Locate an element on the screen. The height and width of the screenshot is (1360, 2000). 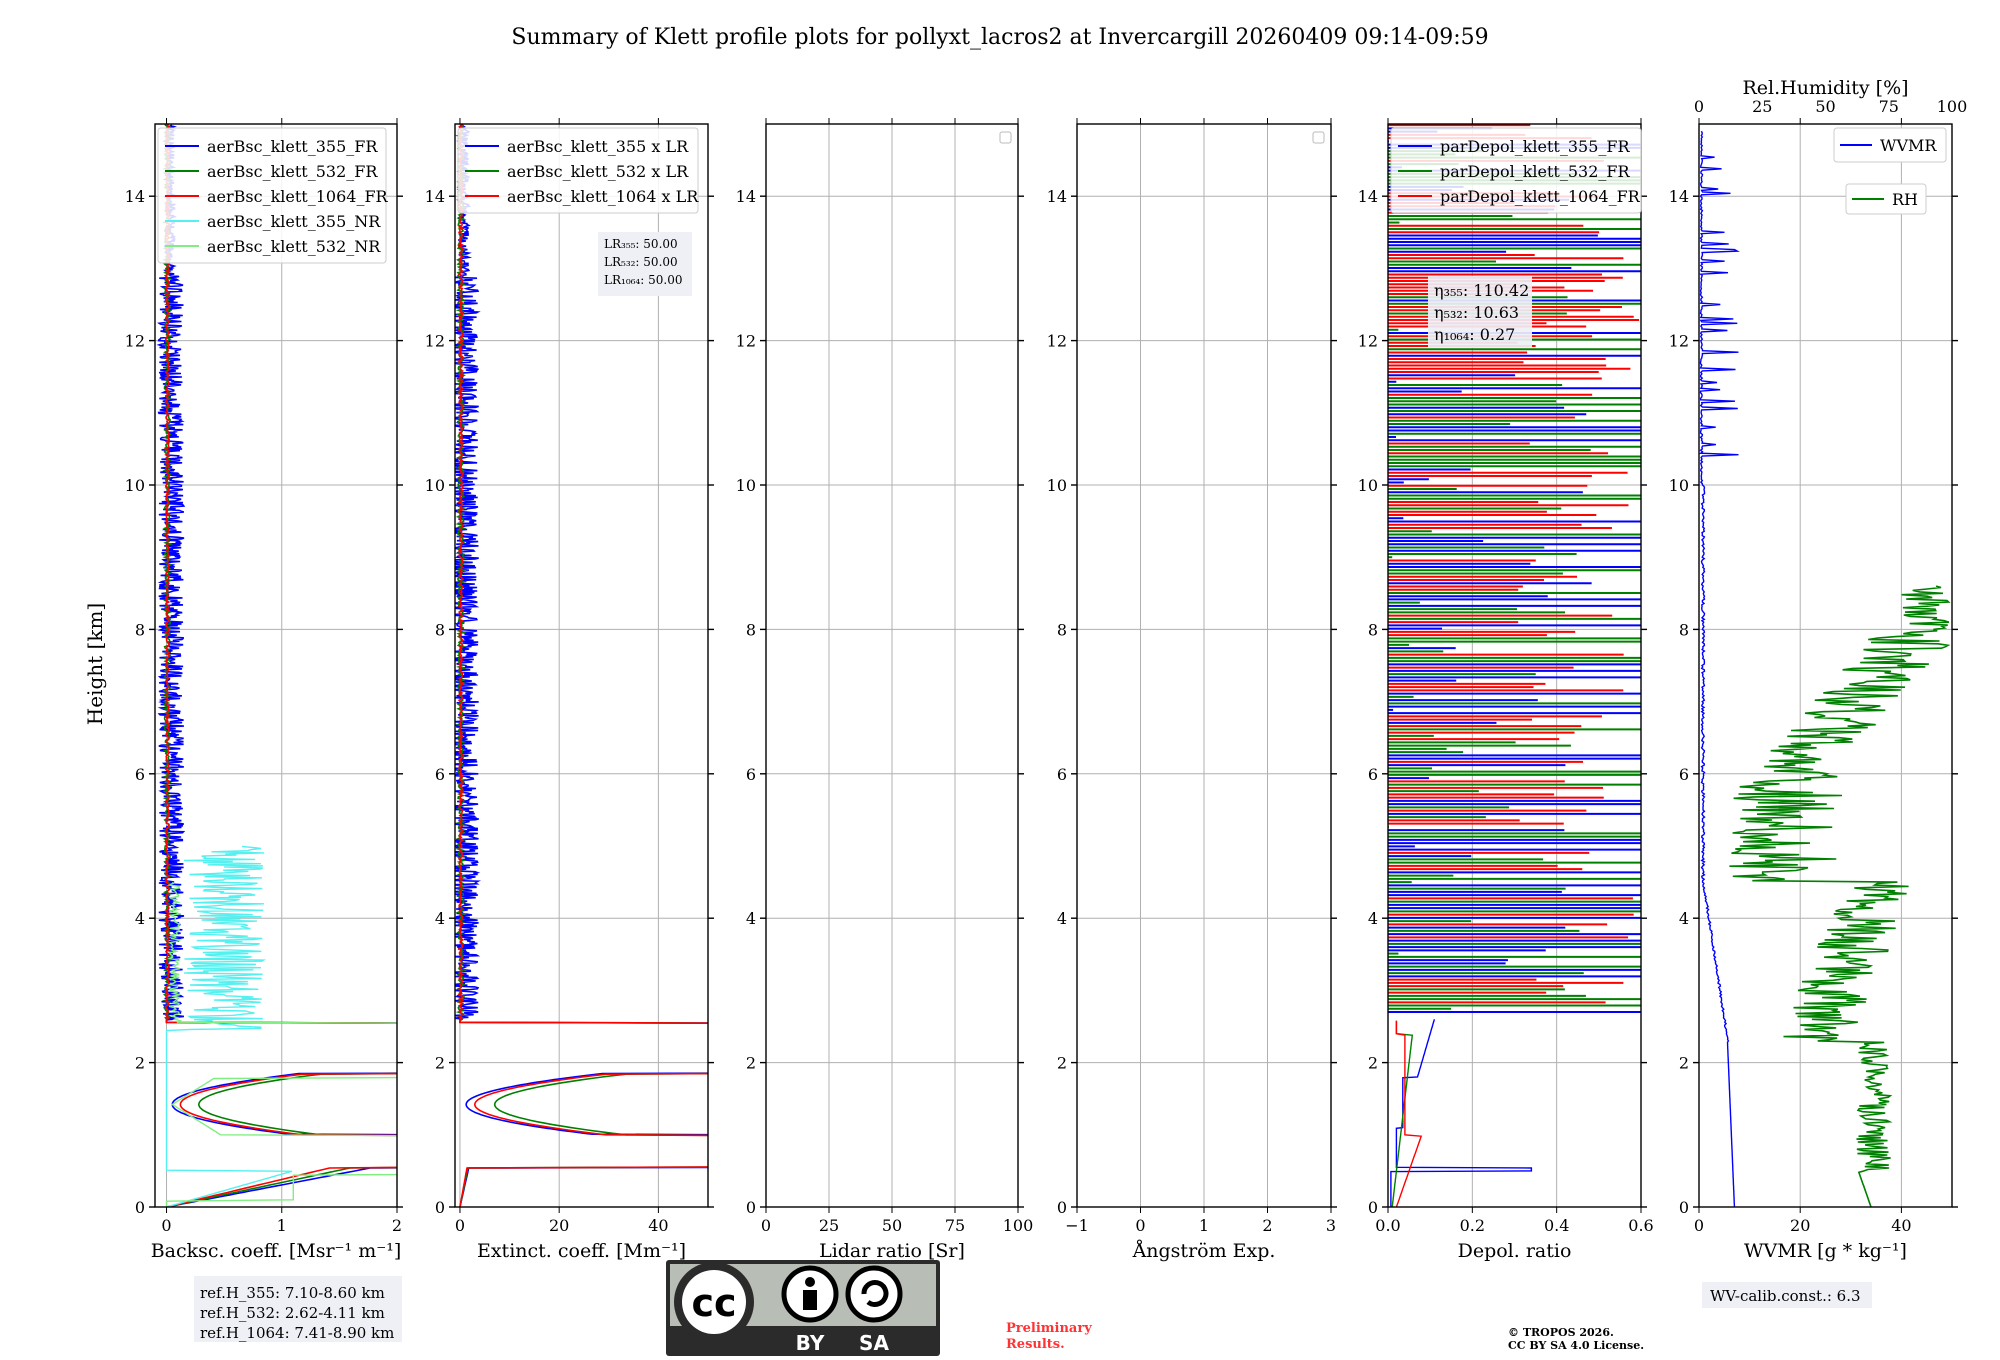
x-tick-label: 0.0 is located at coordinates (1387, 1225).